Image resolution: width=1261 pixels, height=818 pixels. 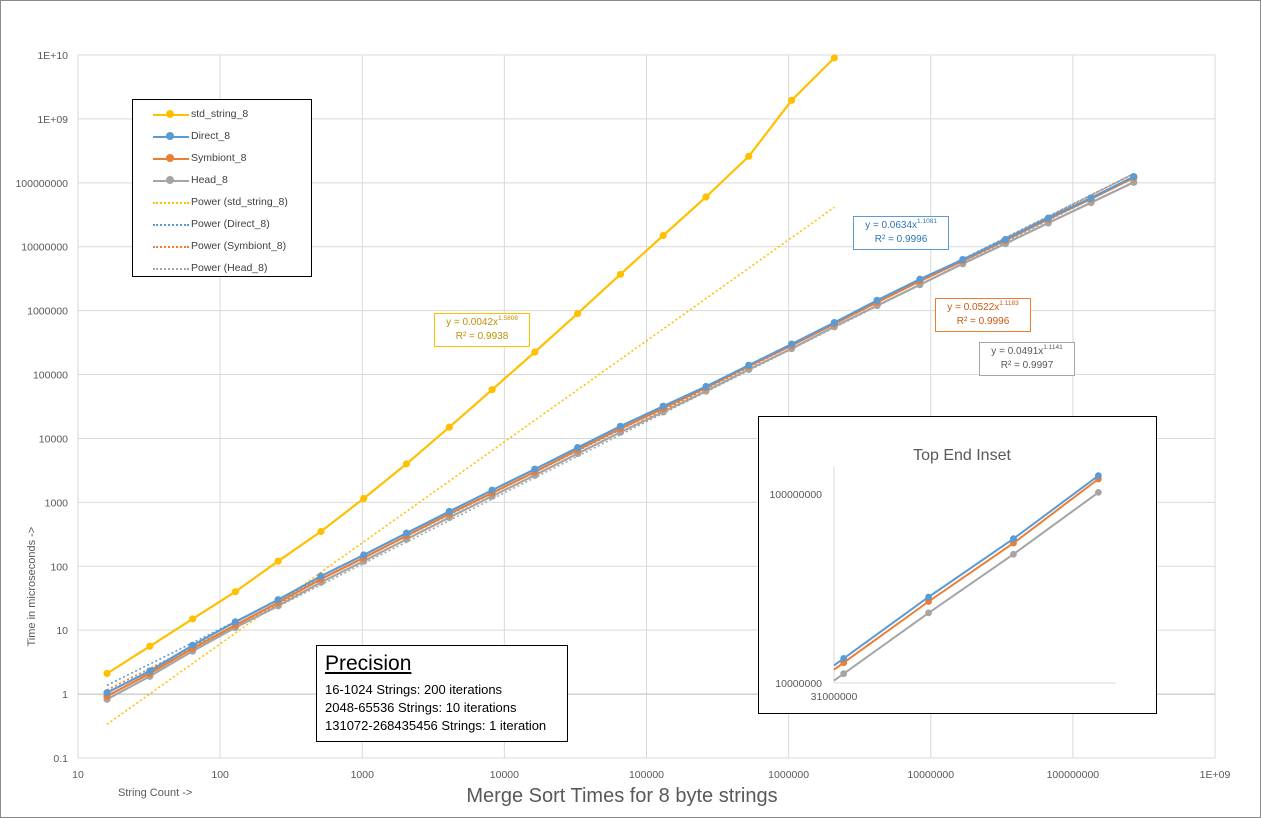 I want to click on x-tick-label: 10000000, so click(x=930, y=775).